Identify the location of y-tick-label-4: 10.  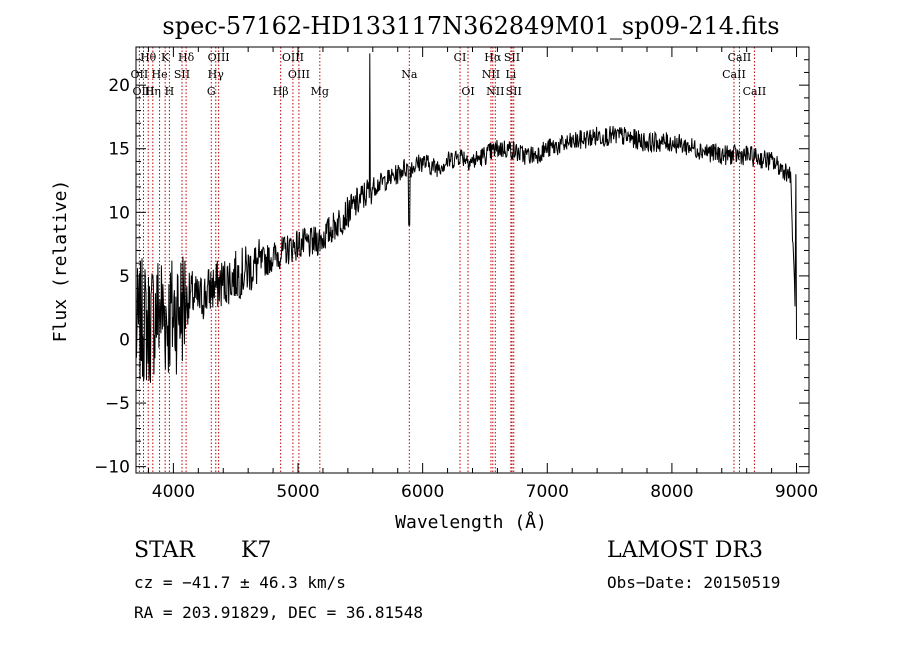
(119, 213).